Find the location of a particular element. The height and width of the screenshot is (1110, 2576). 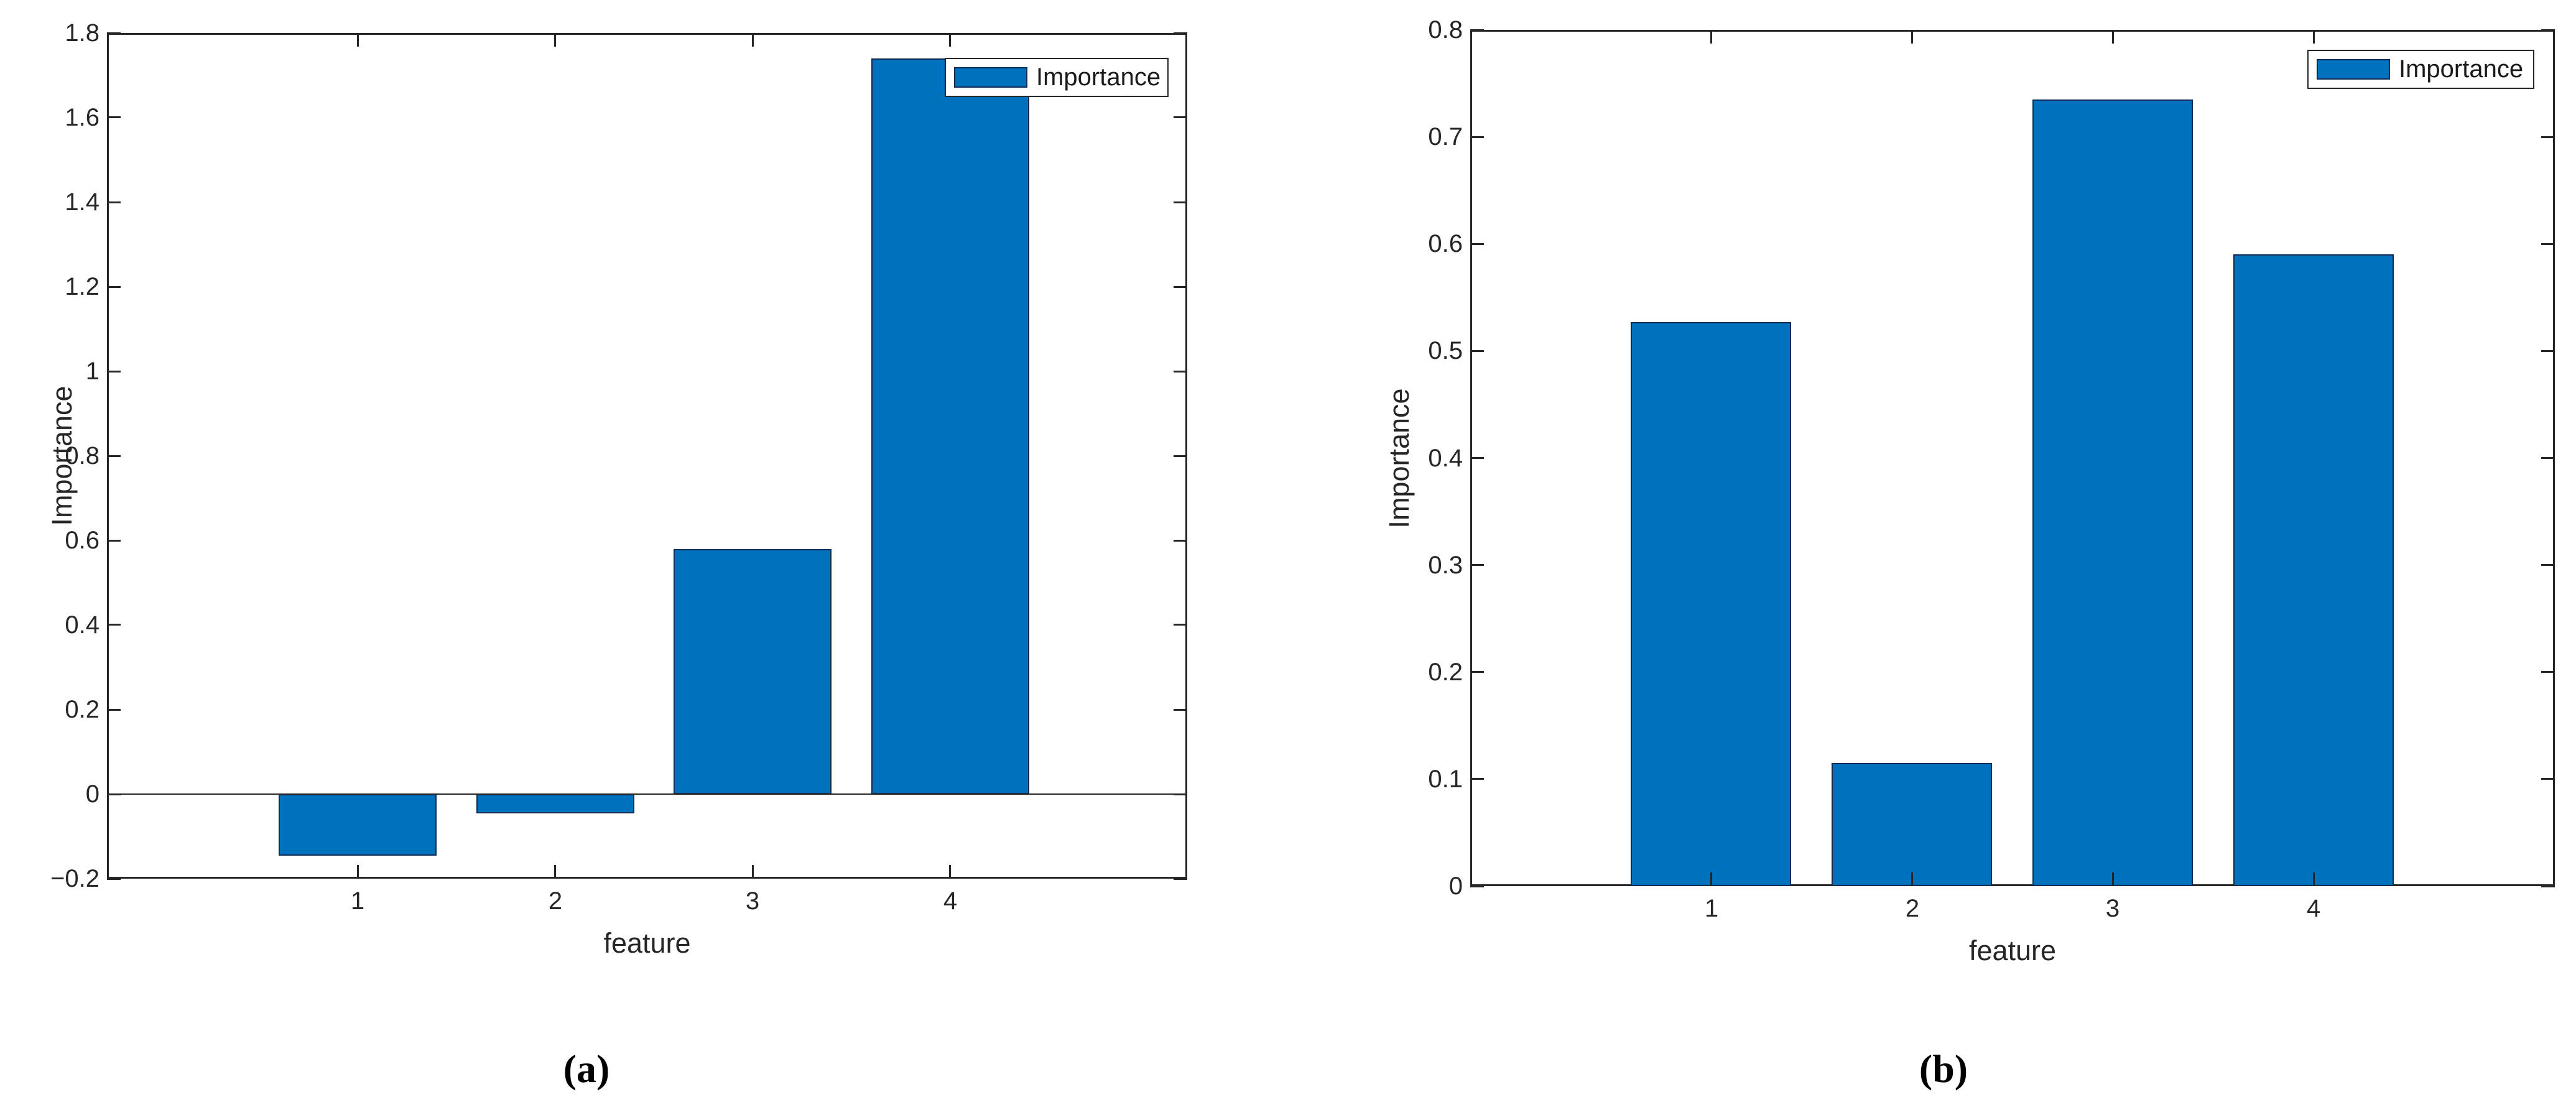

x-tick-label: 4 is located at coordinates (2314, 908).